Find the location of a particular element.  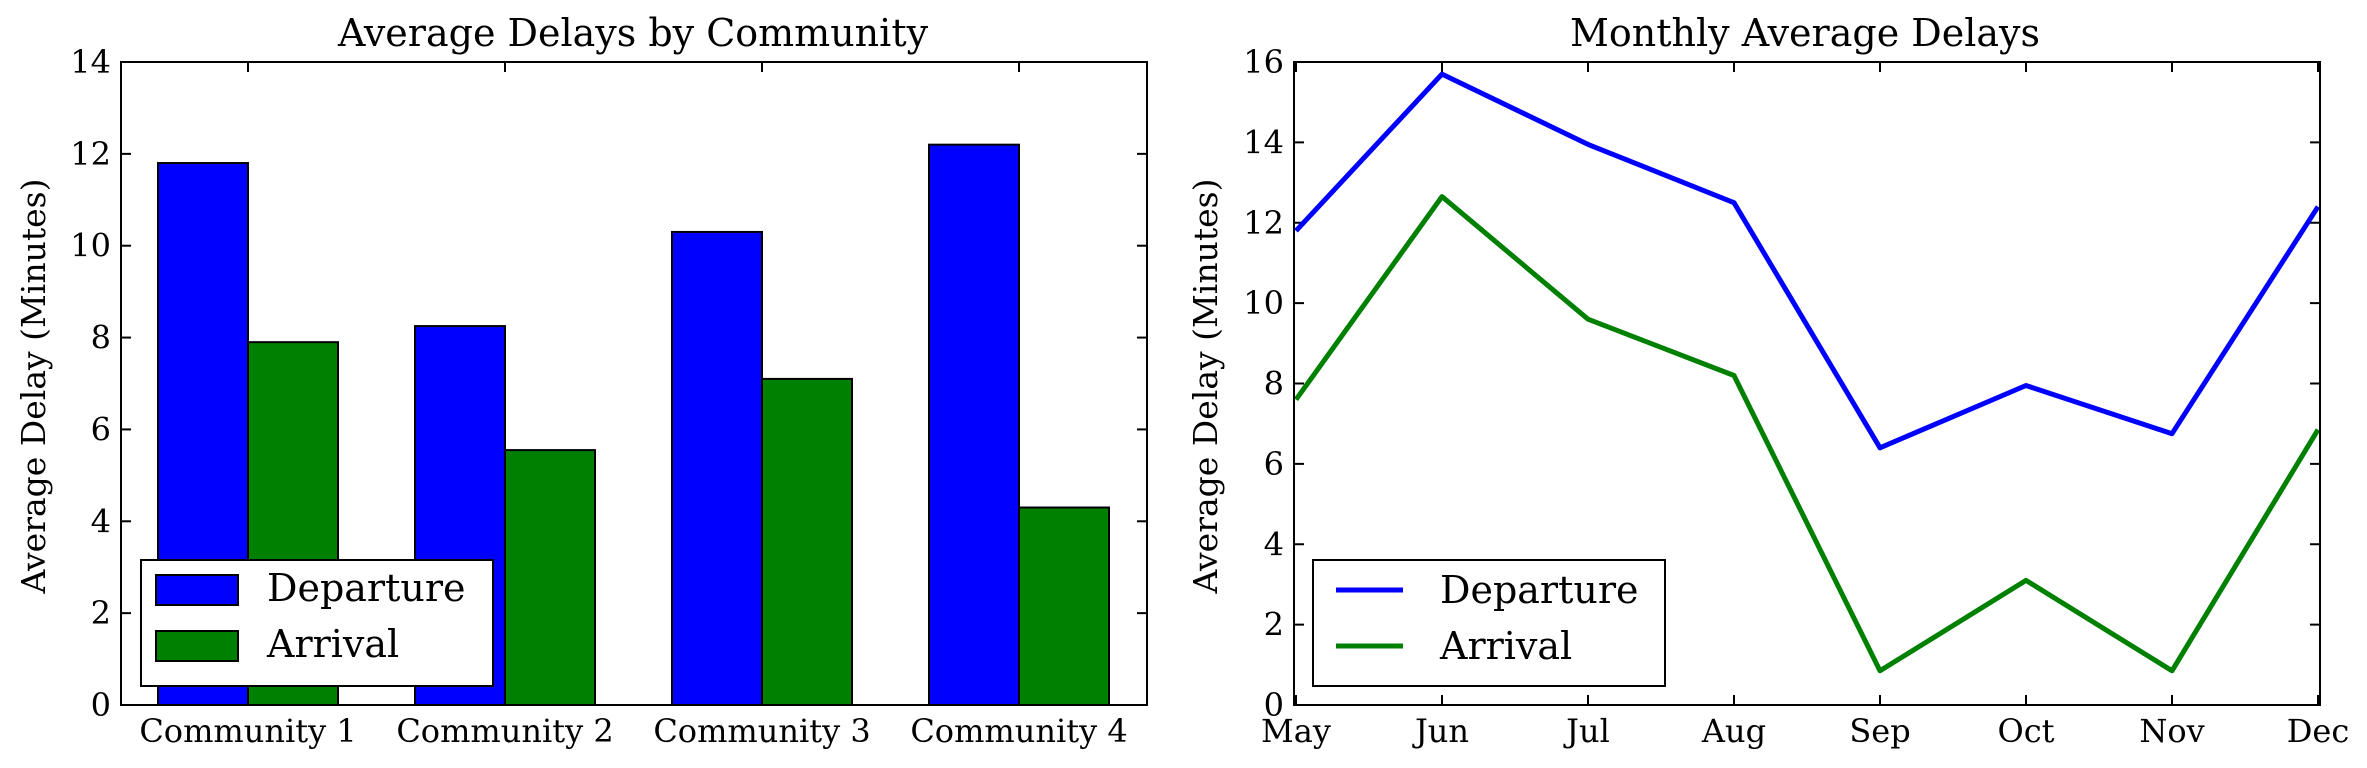

line-chart-title: Monthly Average Delays is located at coordinates (1805, 33).